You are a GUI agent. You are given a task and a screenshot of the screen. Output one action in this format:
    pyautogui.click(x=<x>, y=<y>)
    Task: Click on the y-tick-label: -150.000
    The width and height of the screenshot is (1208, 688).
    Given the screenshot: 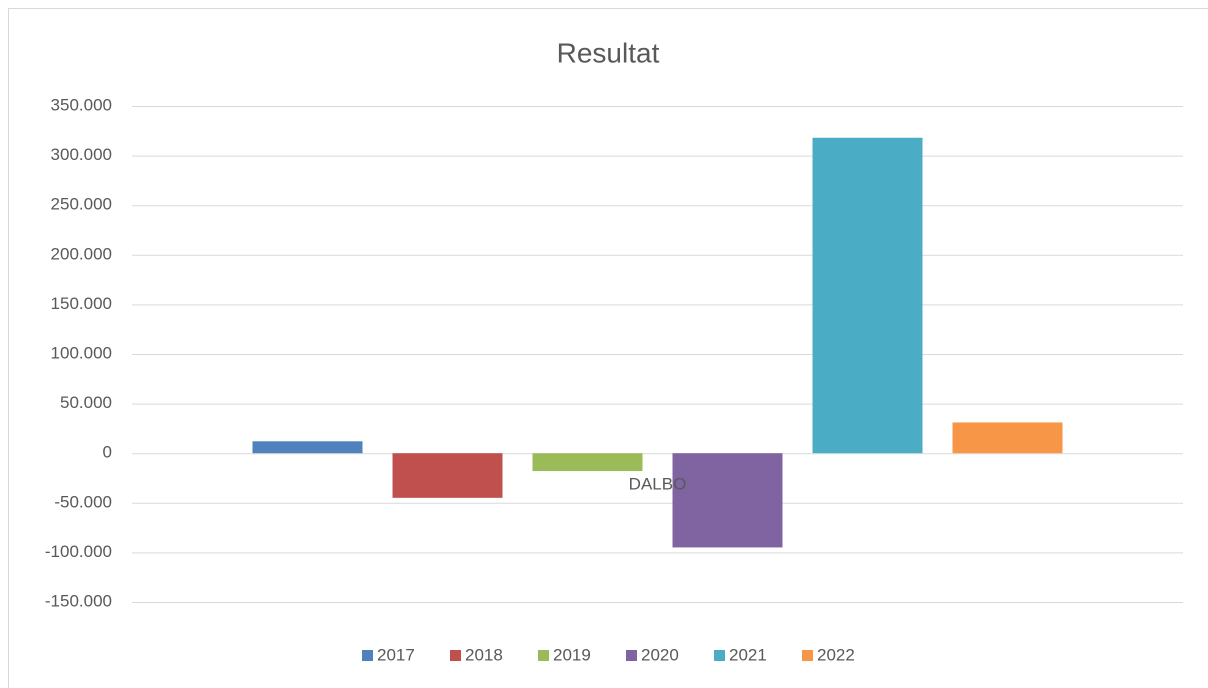 What is the action you would take?
    pyautogui.click(x=78, y=600)
    